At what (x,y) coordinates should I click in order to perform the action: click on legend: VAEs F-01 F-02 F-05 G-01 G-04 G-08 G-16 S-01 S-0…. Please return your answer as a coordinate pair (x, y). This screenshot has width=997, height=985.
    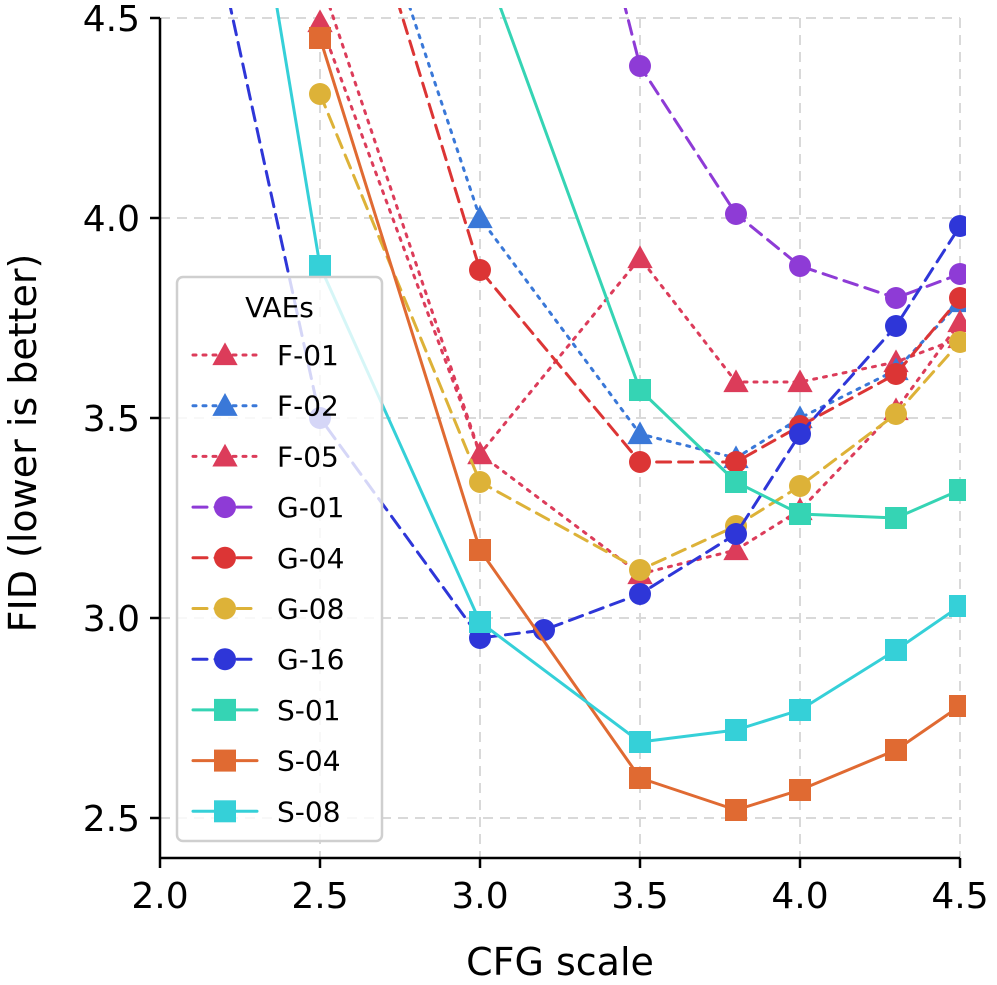
    Looking at the image, I should click on (279, 559).